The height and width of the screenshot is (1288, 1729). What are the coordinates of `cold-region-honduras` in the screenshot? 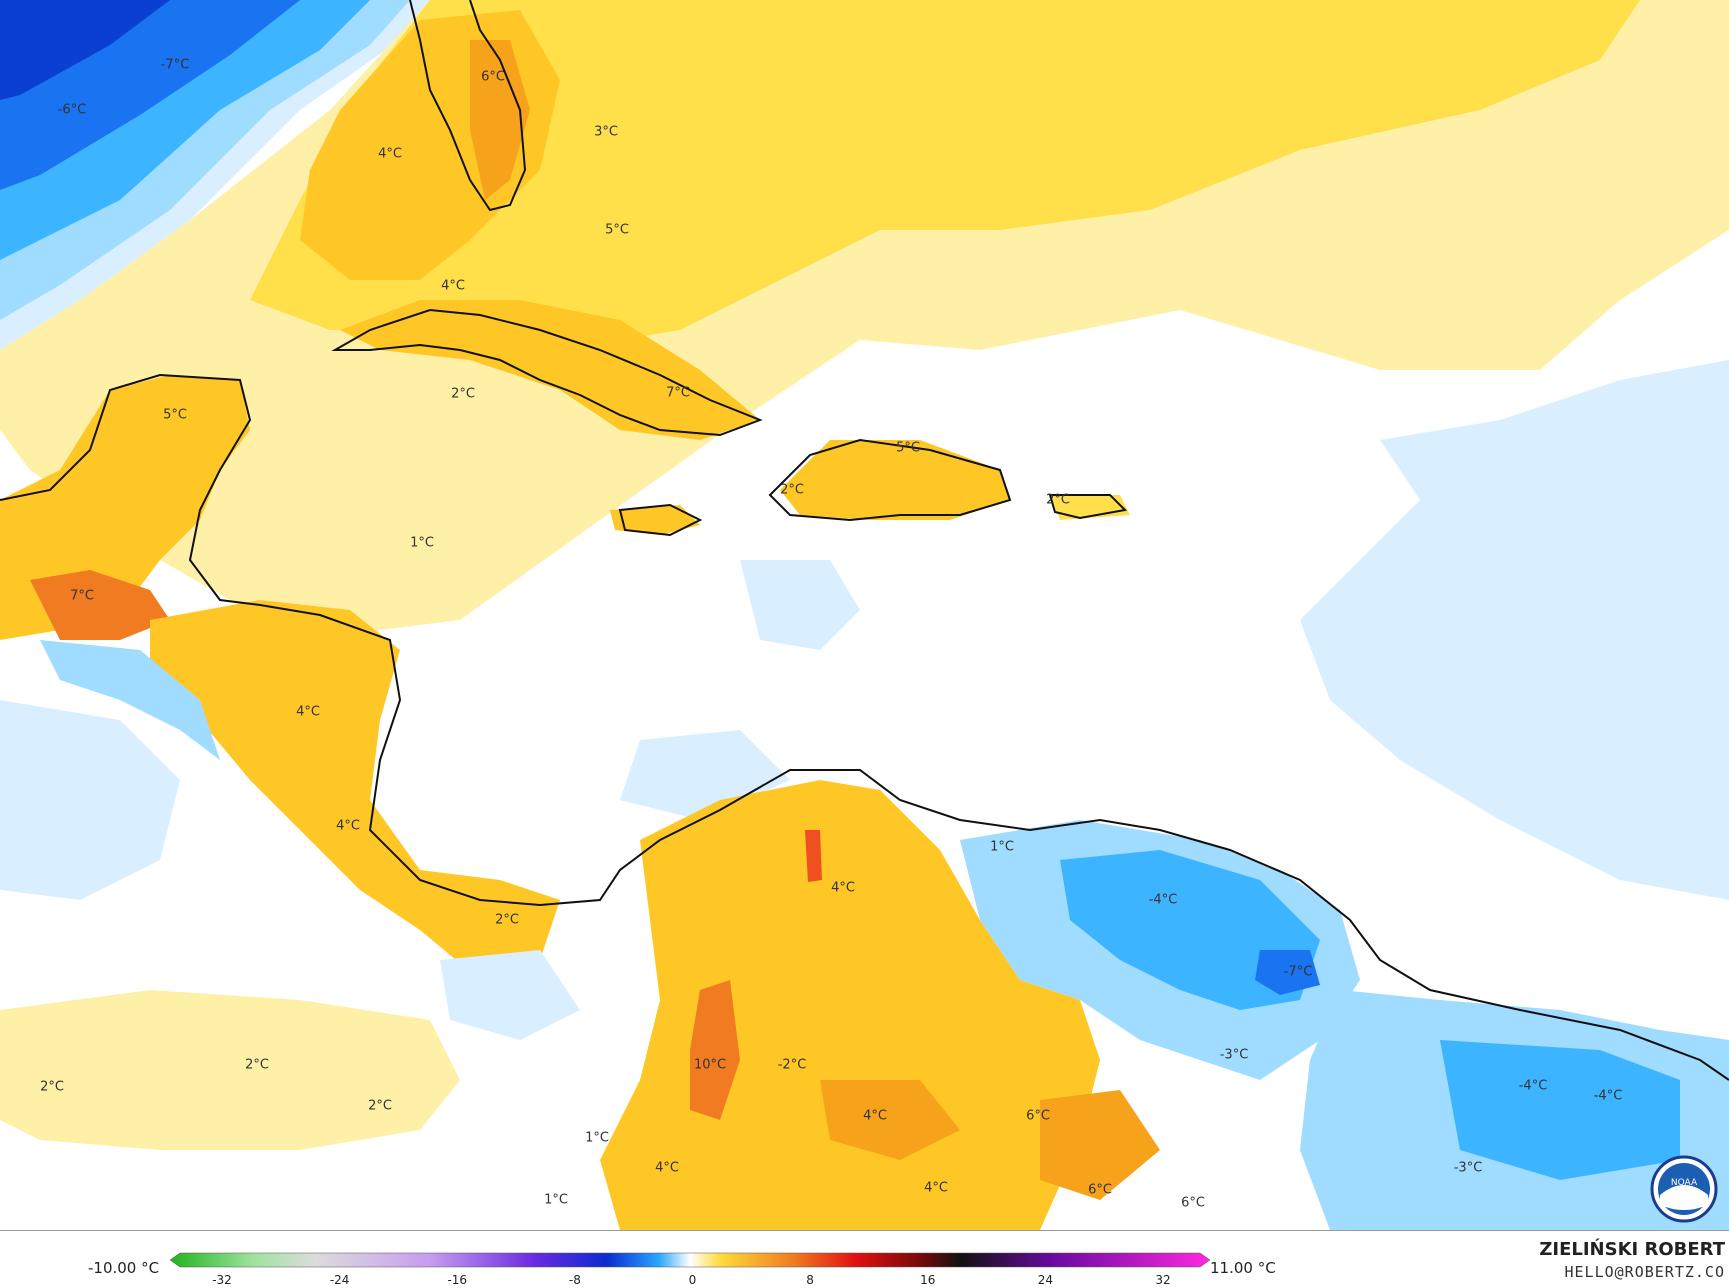 It's located at (130, 700).